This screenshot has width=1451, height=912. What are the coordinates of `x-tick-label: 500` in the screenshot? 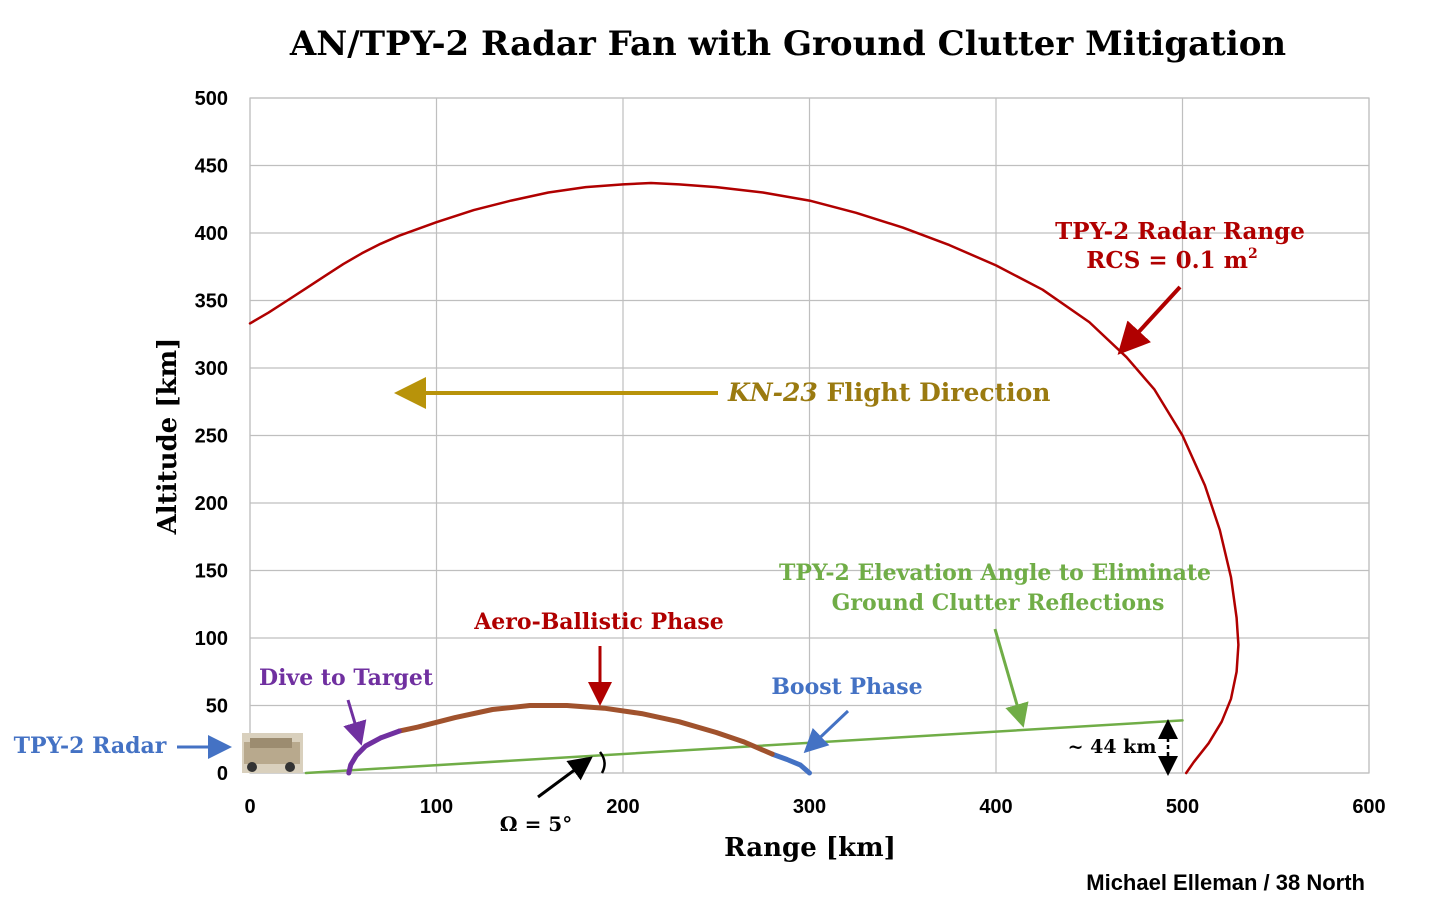 It's located at (1182, 807).